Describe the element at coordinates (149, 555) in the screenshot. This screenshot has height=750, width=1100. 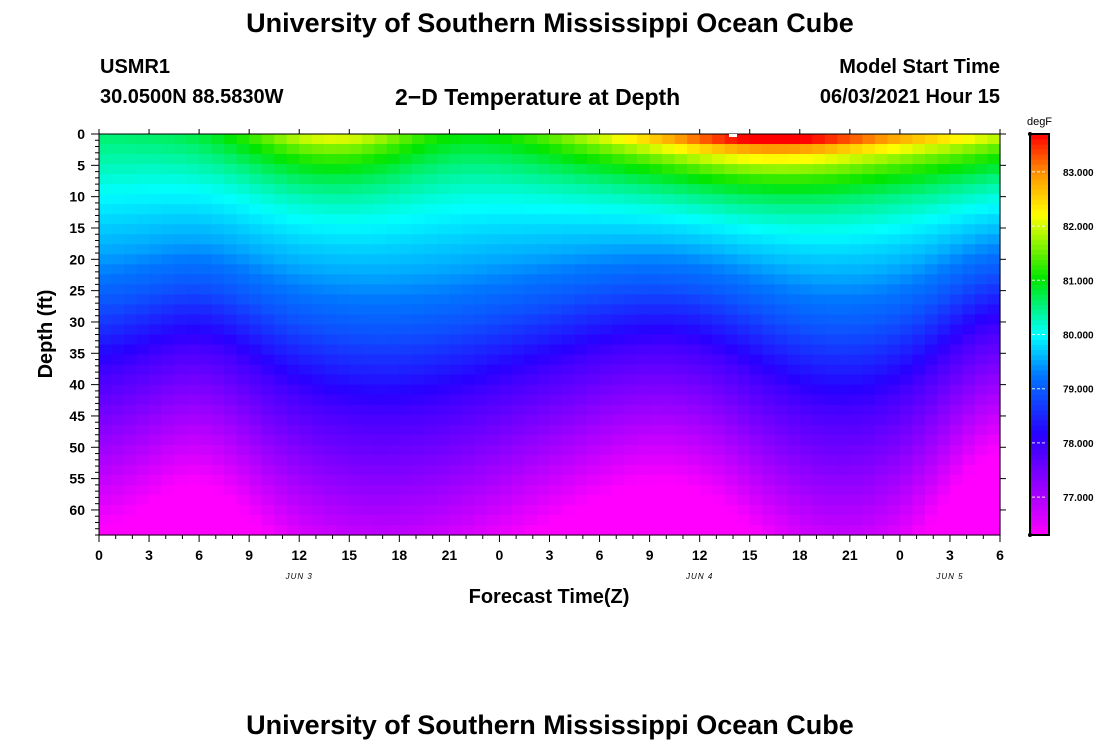
I see `x-tick-label: 3` at that location.